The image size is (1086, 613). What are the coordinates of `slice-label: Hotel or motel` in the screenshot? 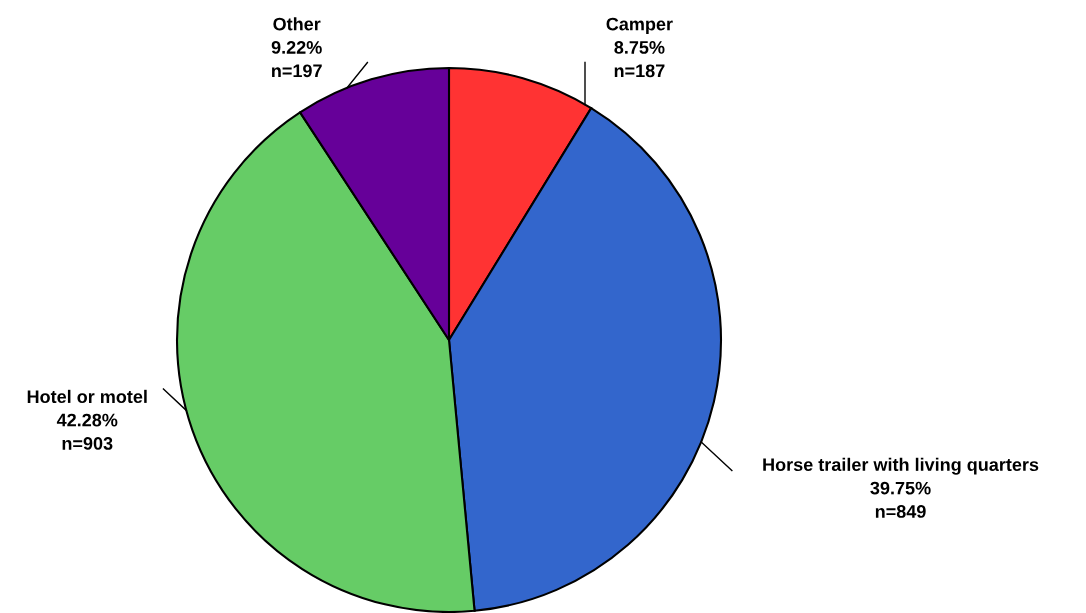 It's located at (87, 396).